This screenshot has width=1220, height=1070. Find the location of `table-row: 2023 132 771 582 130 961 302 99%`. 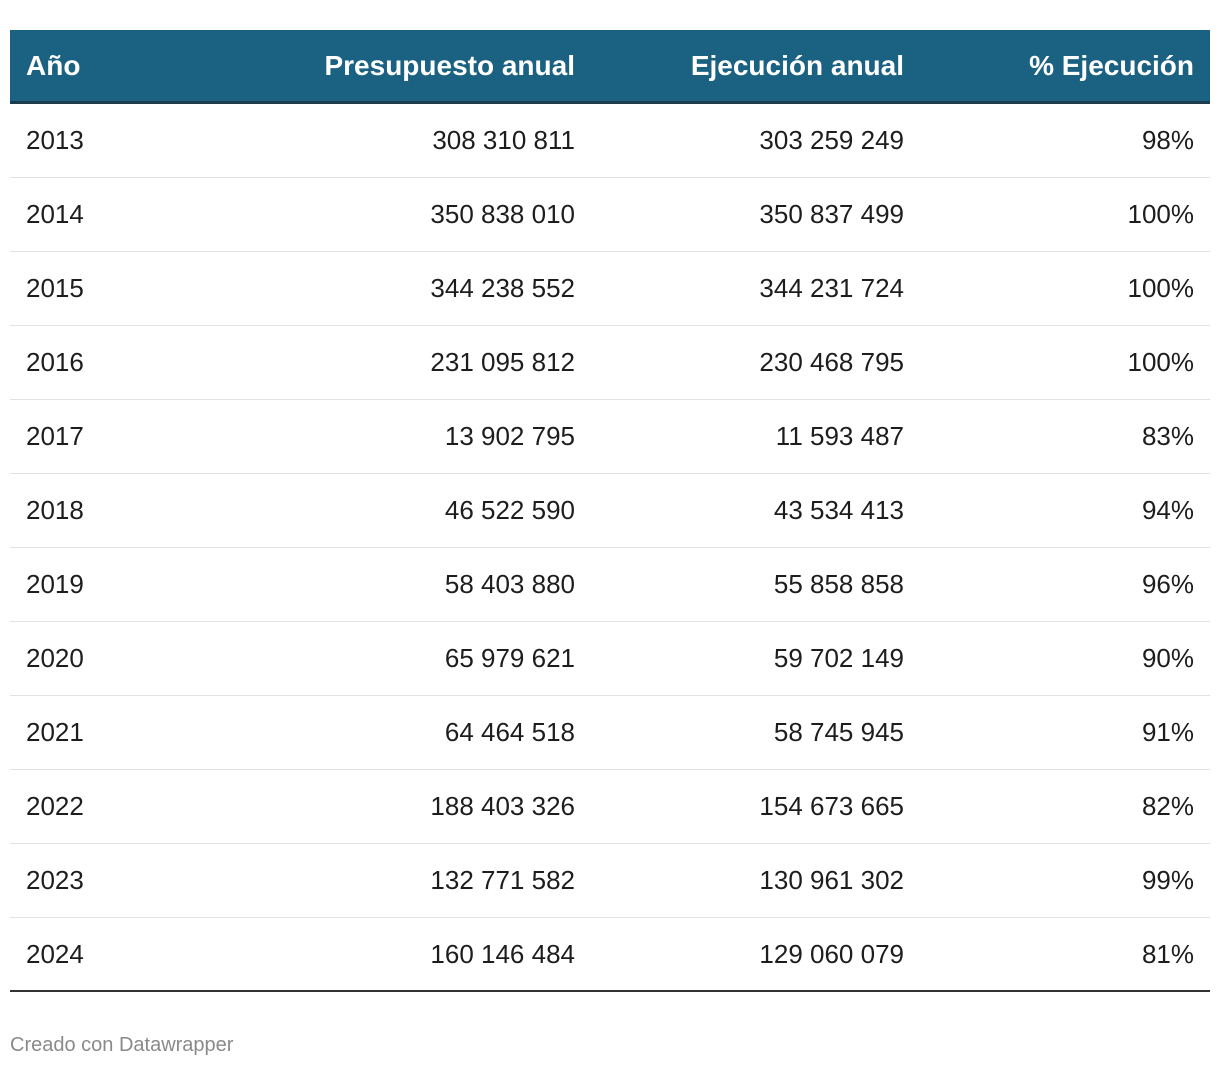

table-row: 2023 132 771 582 130 961 302 99% is located at coordinates (610, 881).